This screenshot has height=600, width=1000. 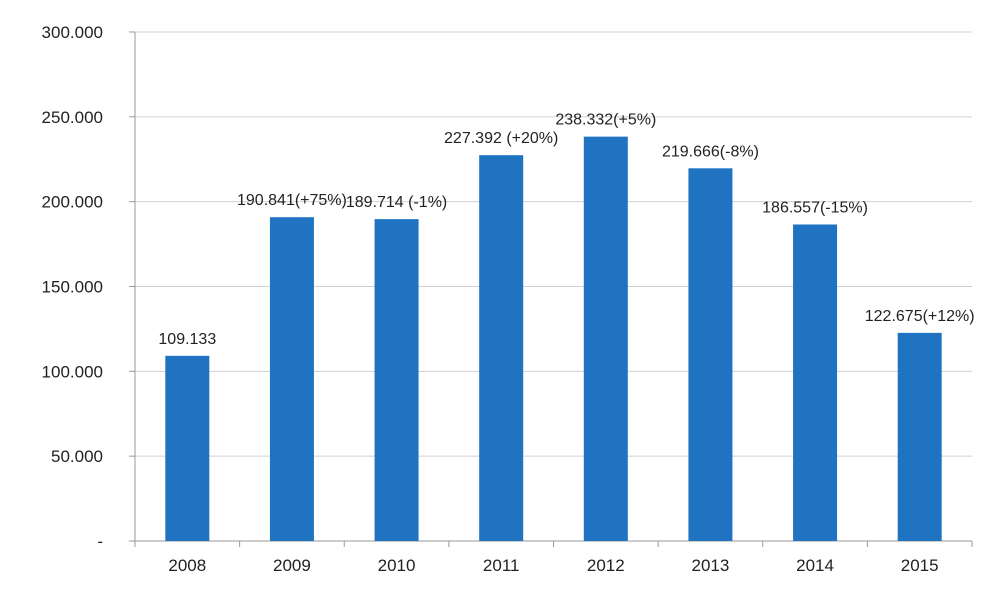 I want to click on y-tick-label: 50.000, so click(x=77, y=456).